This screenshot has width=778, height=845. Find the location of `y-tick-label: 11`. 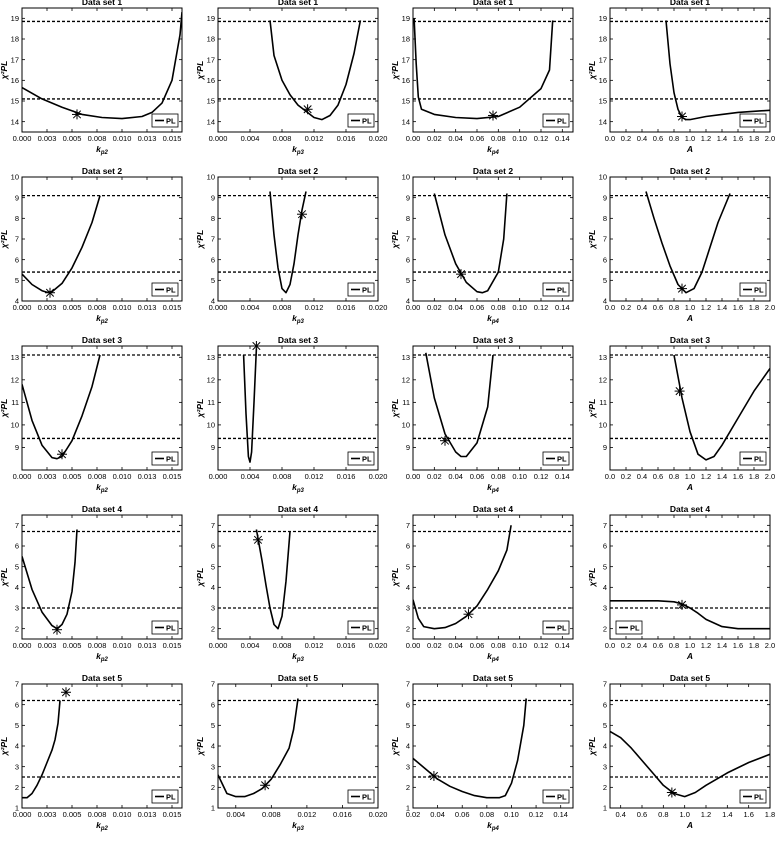

y-tick-label: 11 is located at coordinates (406, 402).